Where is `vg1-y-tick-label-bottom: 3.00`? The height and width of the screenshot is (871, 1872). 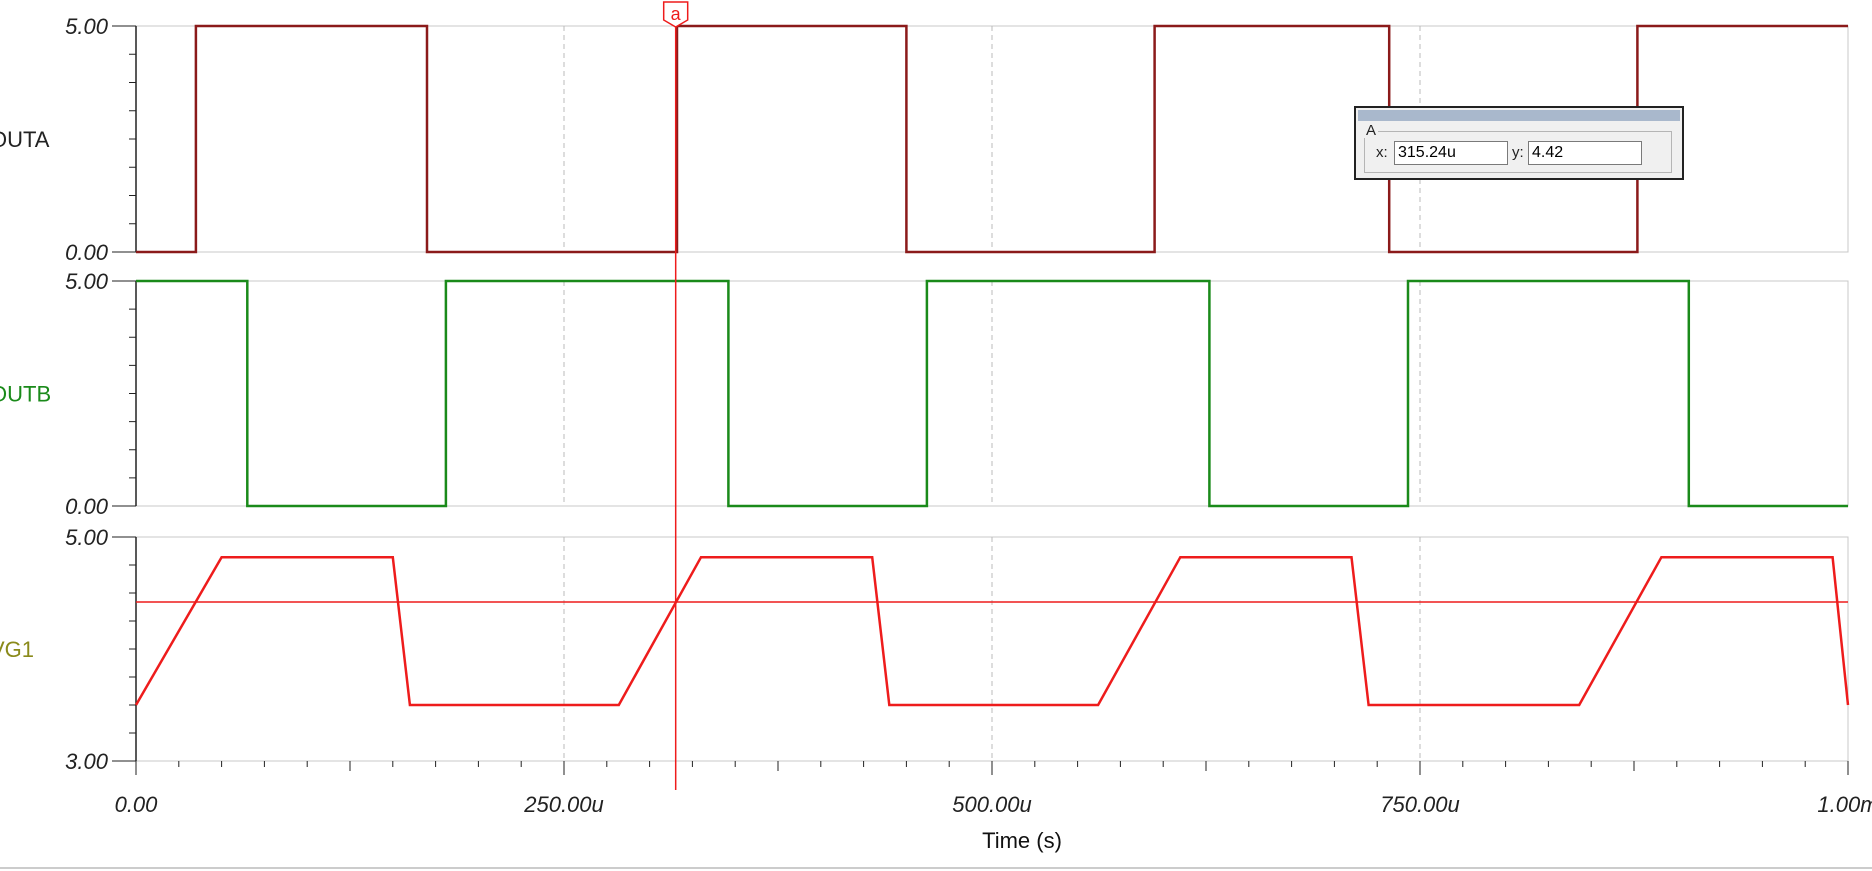
vg1-y-tick-label-bottom: 3.00 is located at coordinates (87, 761).